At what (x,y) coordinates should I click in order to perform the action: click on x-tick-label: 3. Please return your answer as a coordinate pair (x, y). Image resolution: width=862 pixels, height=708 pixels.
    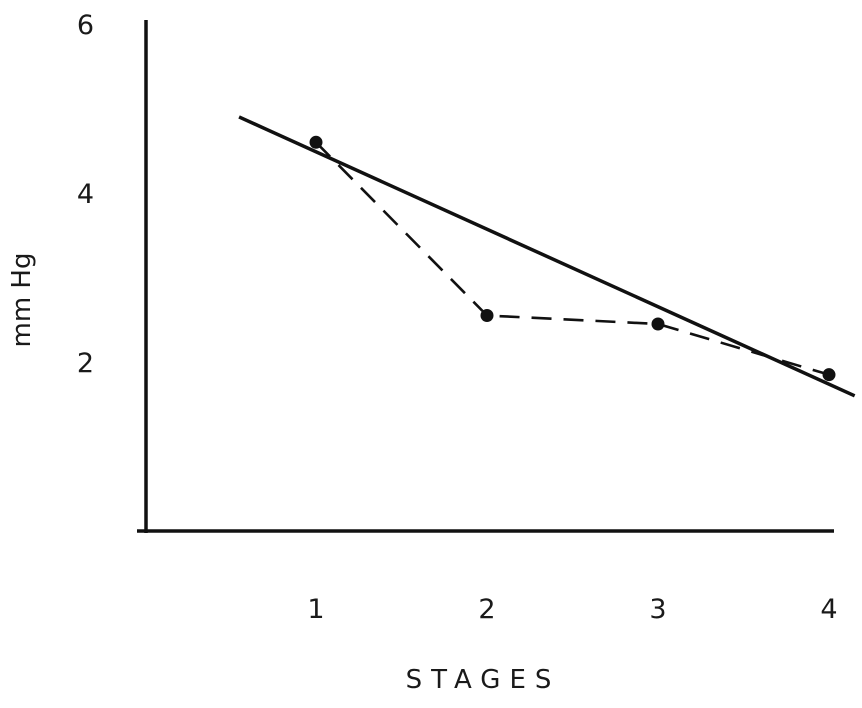
    Looking at the image, I should click on (657, 609).